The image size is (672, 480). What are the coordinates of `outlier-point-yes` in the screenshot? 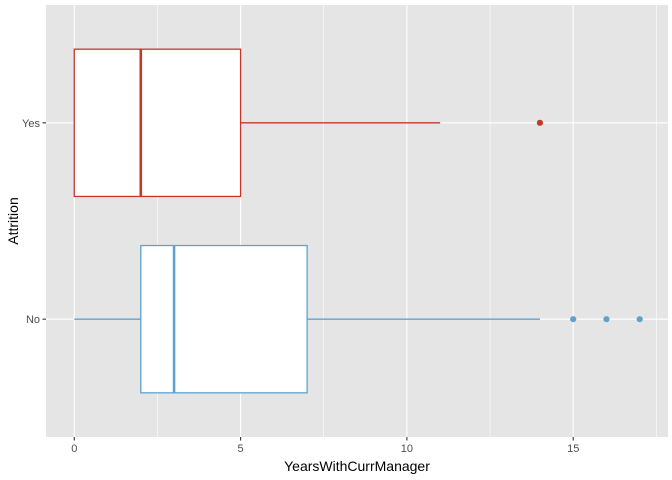 It's located at (540, 122).